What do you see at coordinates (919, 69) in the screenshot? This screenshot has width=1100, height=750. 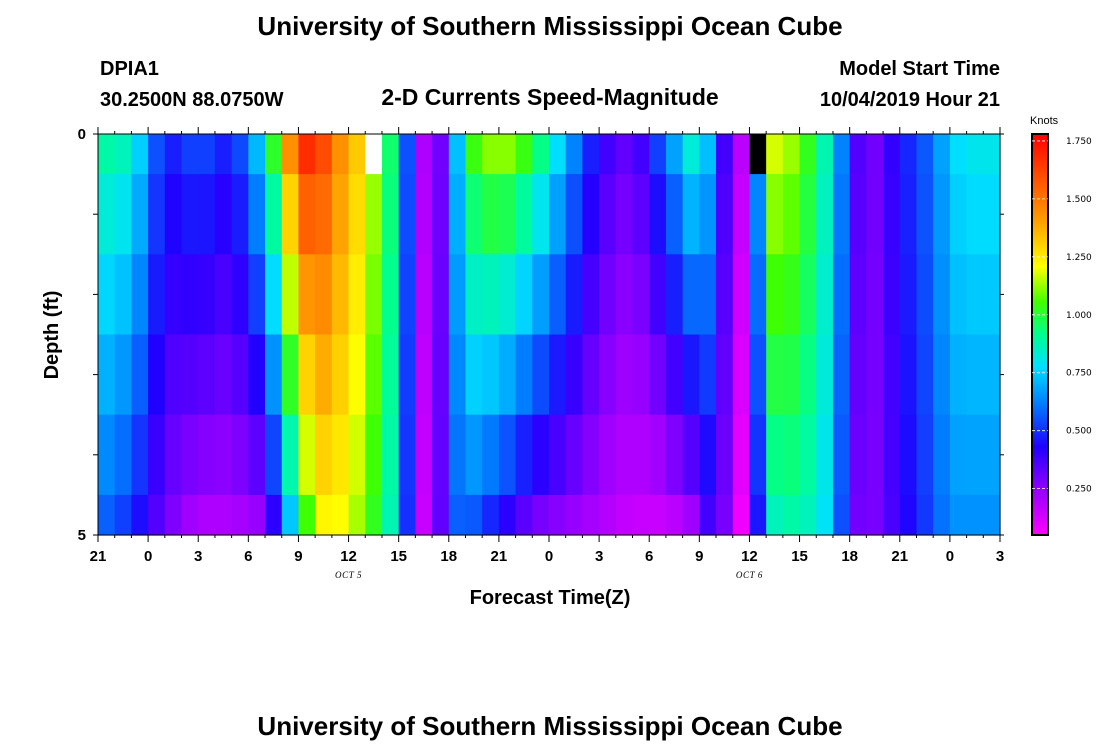 I see `model-start-label: Model Start Time` at bounding box center [919, 69].